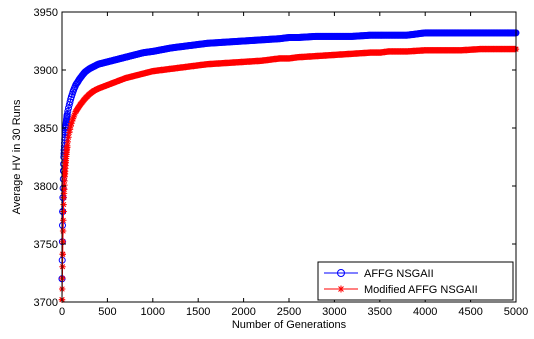  Describe the element at coordinates (46, 71) in the screenshot. I see `y-tick-label: 3900` at that location.